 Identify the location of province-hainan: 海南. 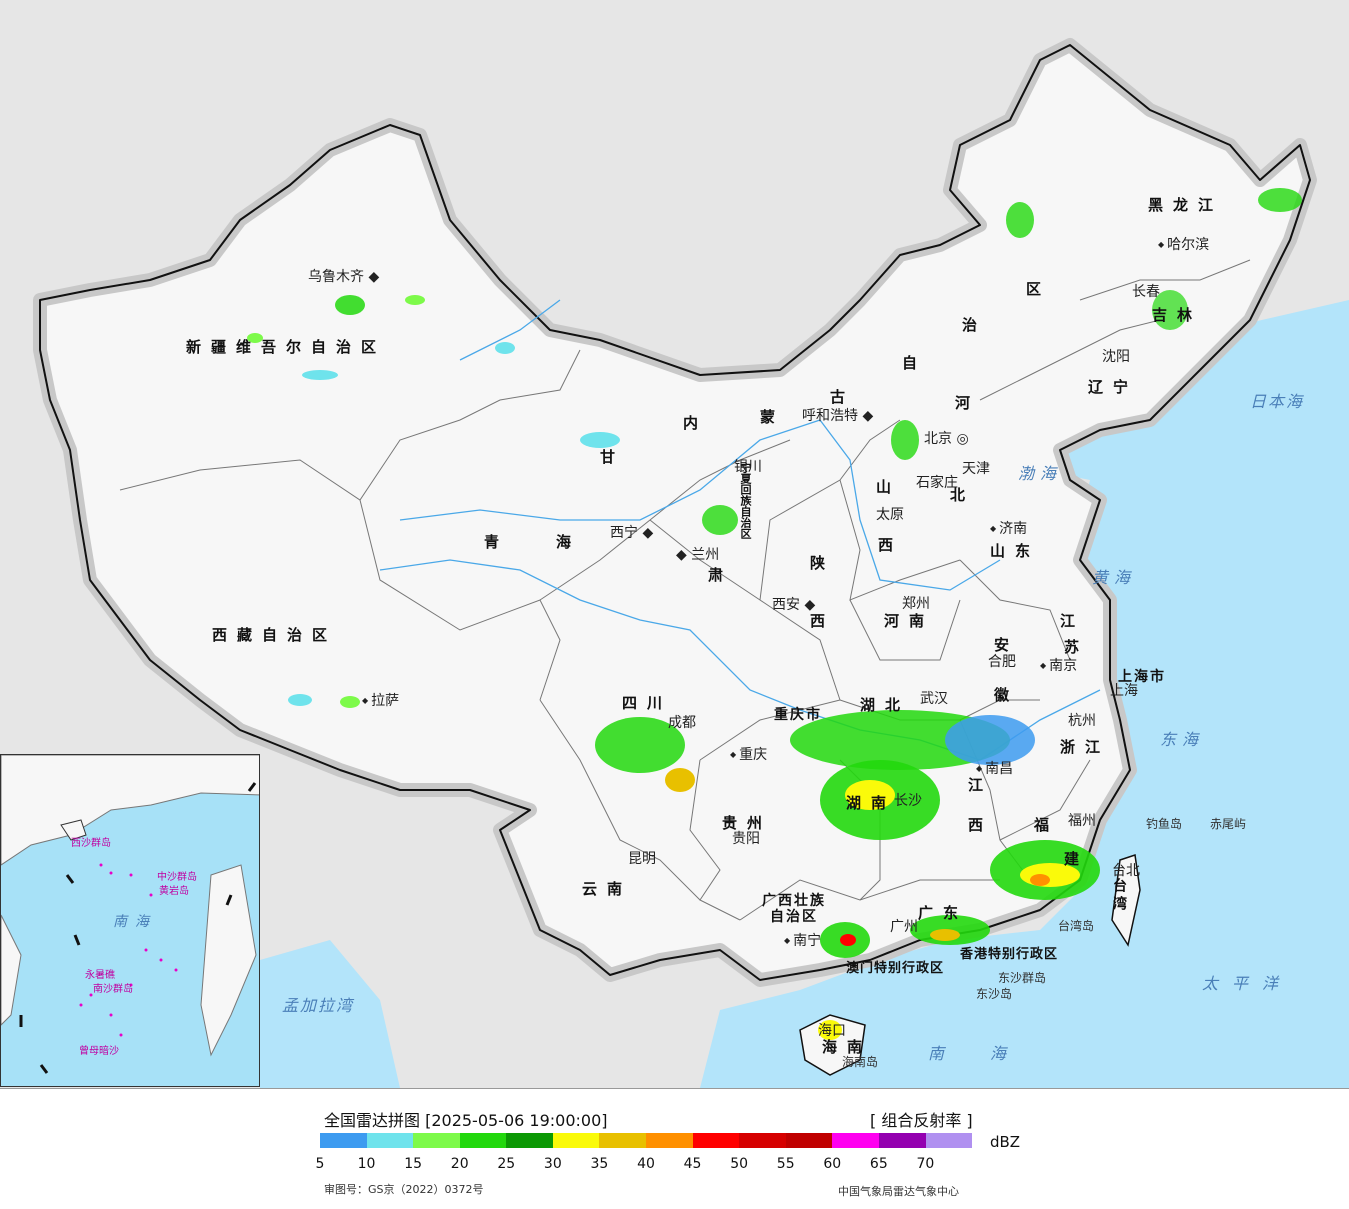
(847, 1047).